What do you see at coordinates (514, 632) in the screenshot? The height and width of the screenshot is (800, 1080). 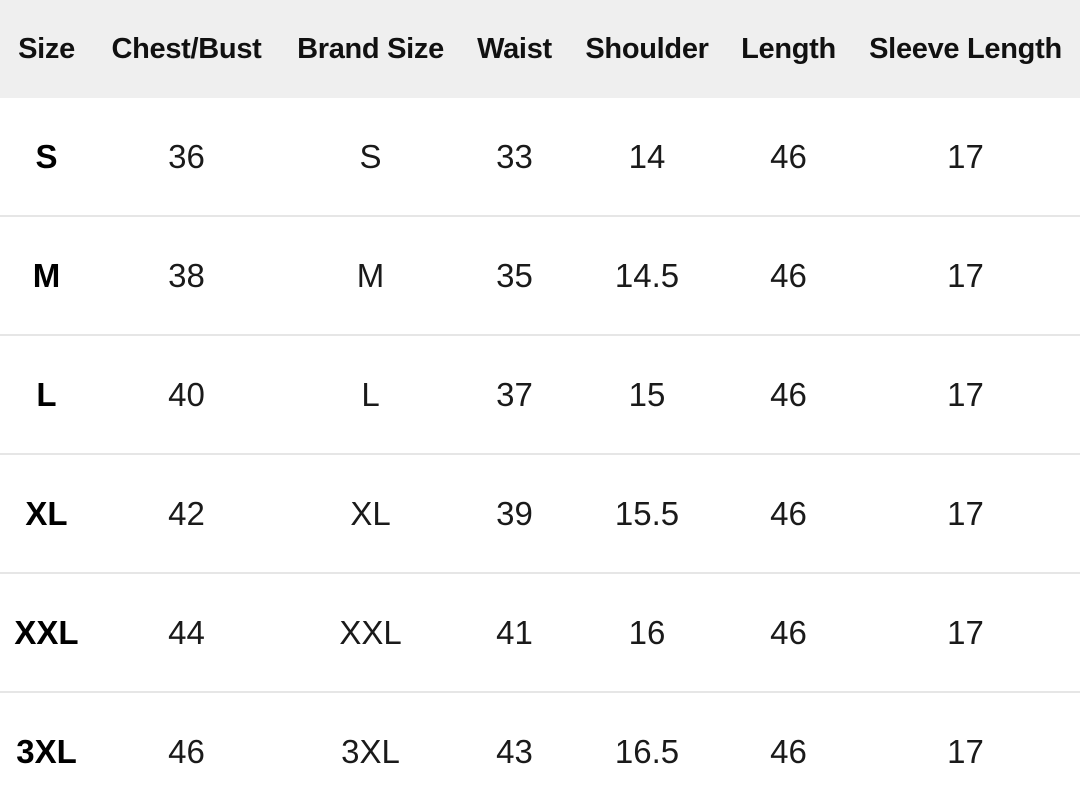 I see `waist-cell: 41` at bounding box center [514, 632].